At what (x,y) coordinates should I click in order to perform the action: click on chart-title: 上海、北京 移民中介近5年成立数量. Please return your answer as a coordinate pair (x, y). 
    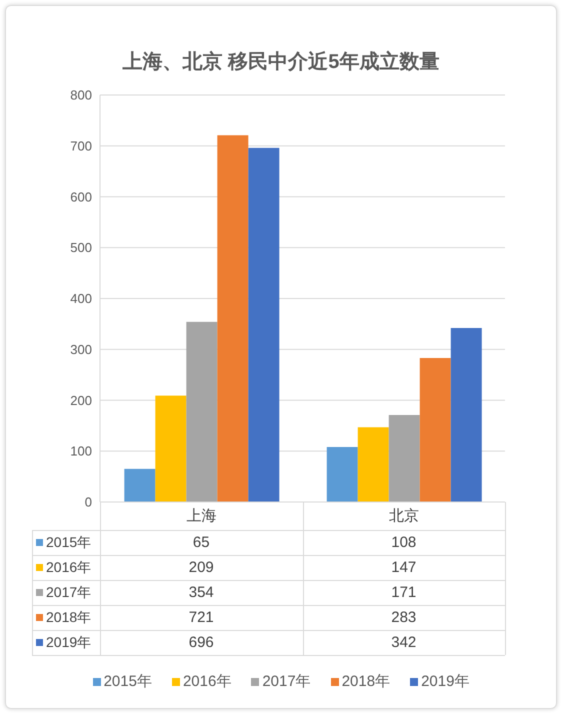
    Looking at the image, I should click on (281, 62).